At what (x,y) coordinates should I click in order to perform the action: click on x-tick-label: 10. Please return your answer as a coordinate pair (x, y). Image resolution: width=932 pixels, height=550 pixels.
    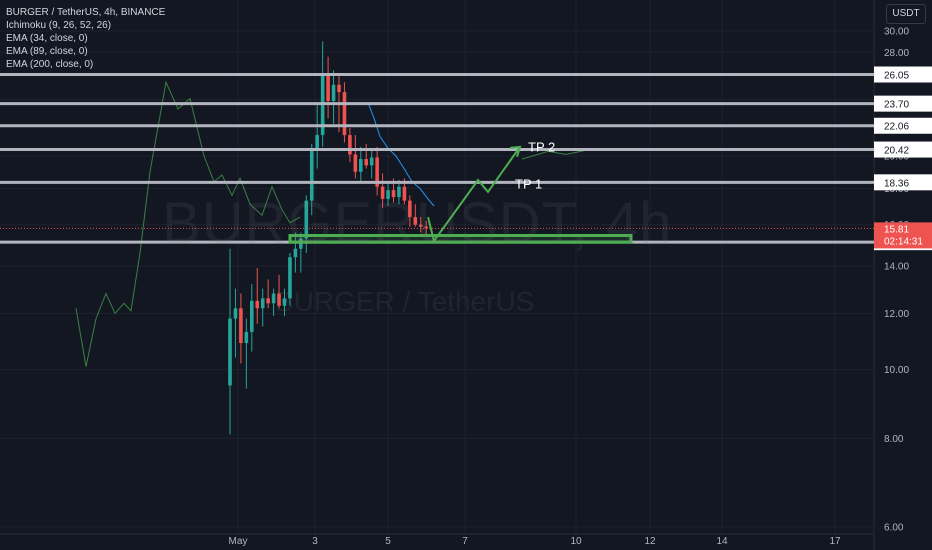
    Looking at the image, I should click on (576, 541).